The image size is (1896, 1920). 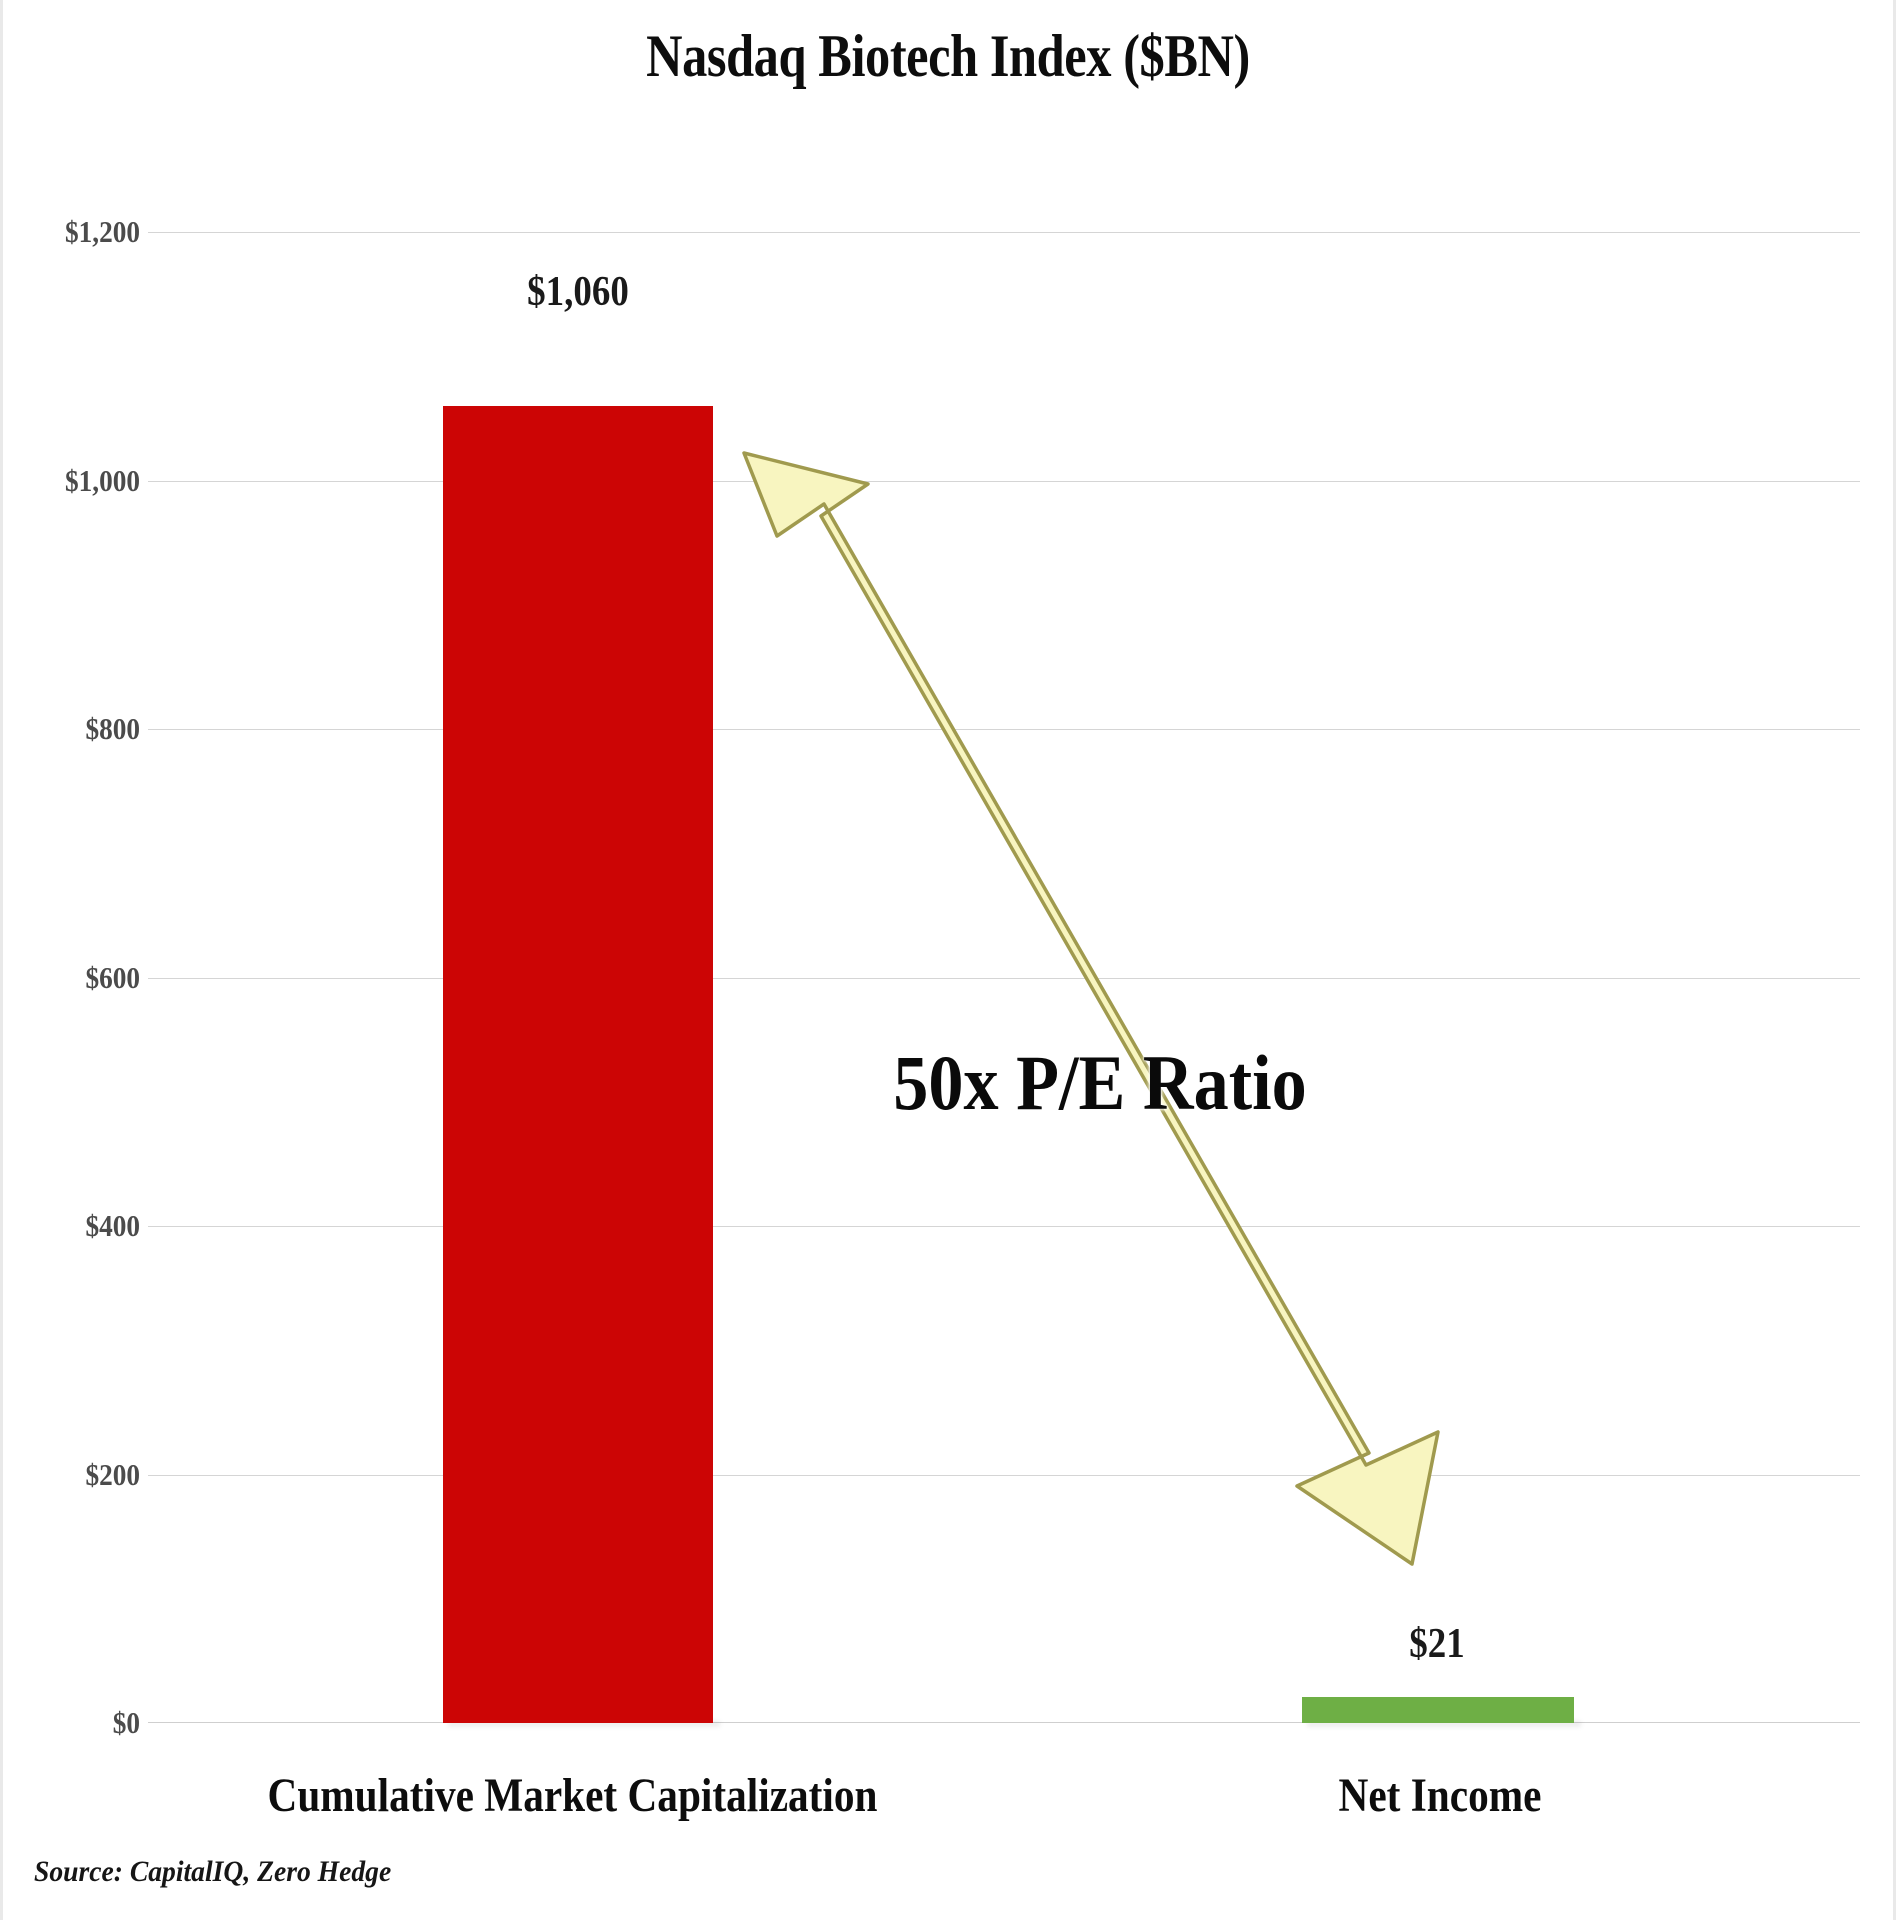 I want to click on y-tick-400: $400, so click(x=112, y=1225).